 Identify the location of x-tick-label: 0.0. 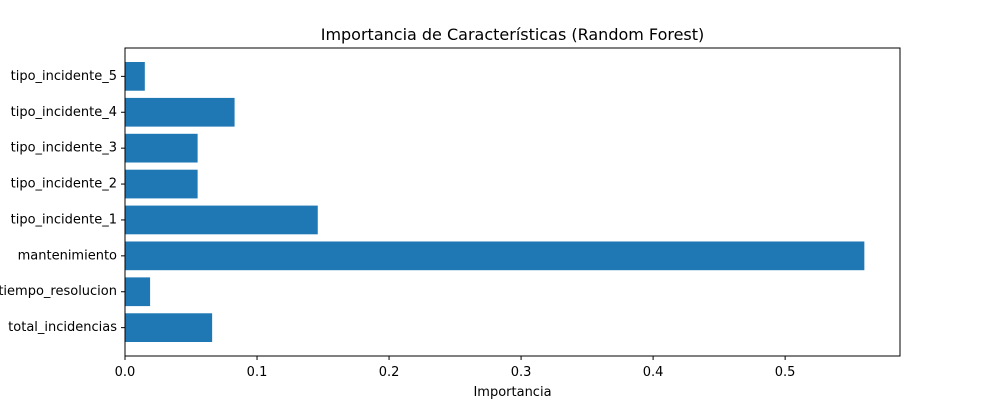
(125, 372).